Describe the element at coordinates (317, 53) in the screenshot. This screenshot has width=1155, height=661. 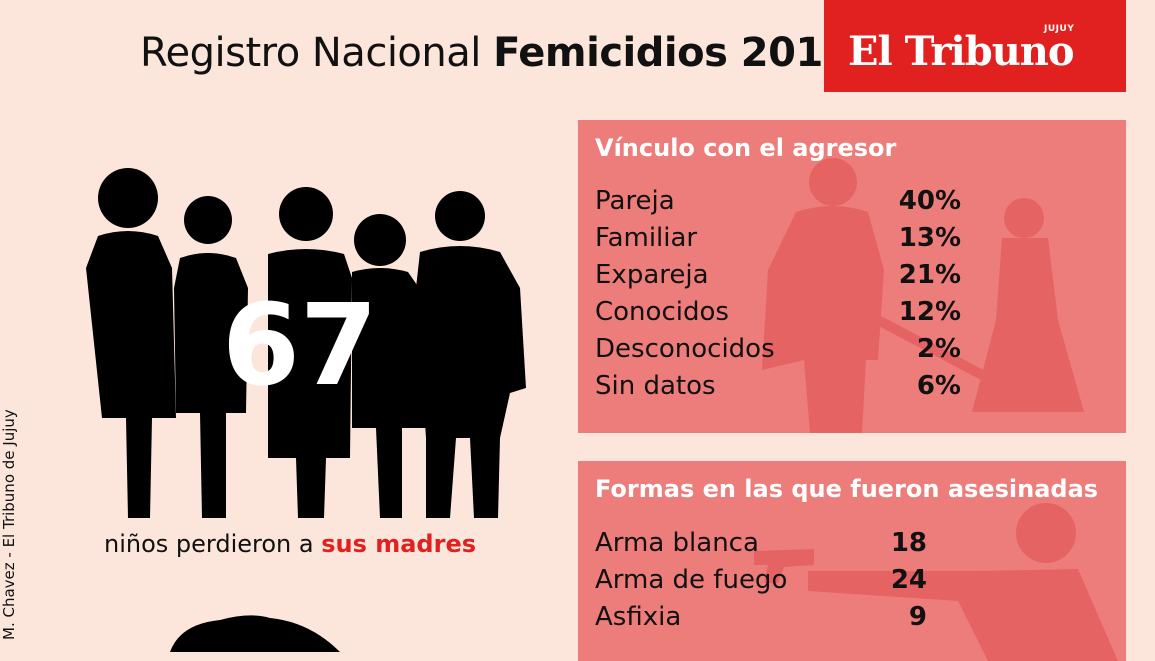
I see `title-light: Registro Nacional` at that location.